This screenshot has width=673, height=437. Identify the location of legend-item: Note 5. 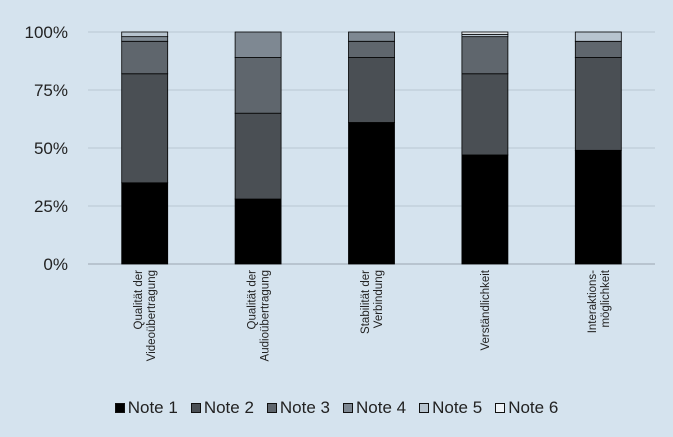
(450, 408).